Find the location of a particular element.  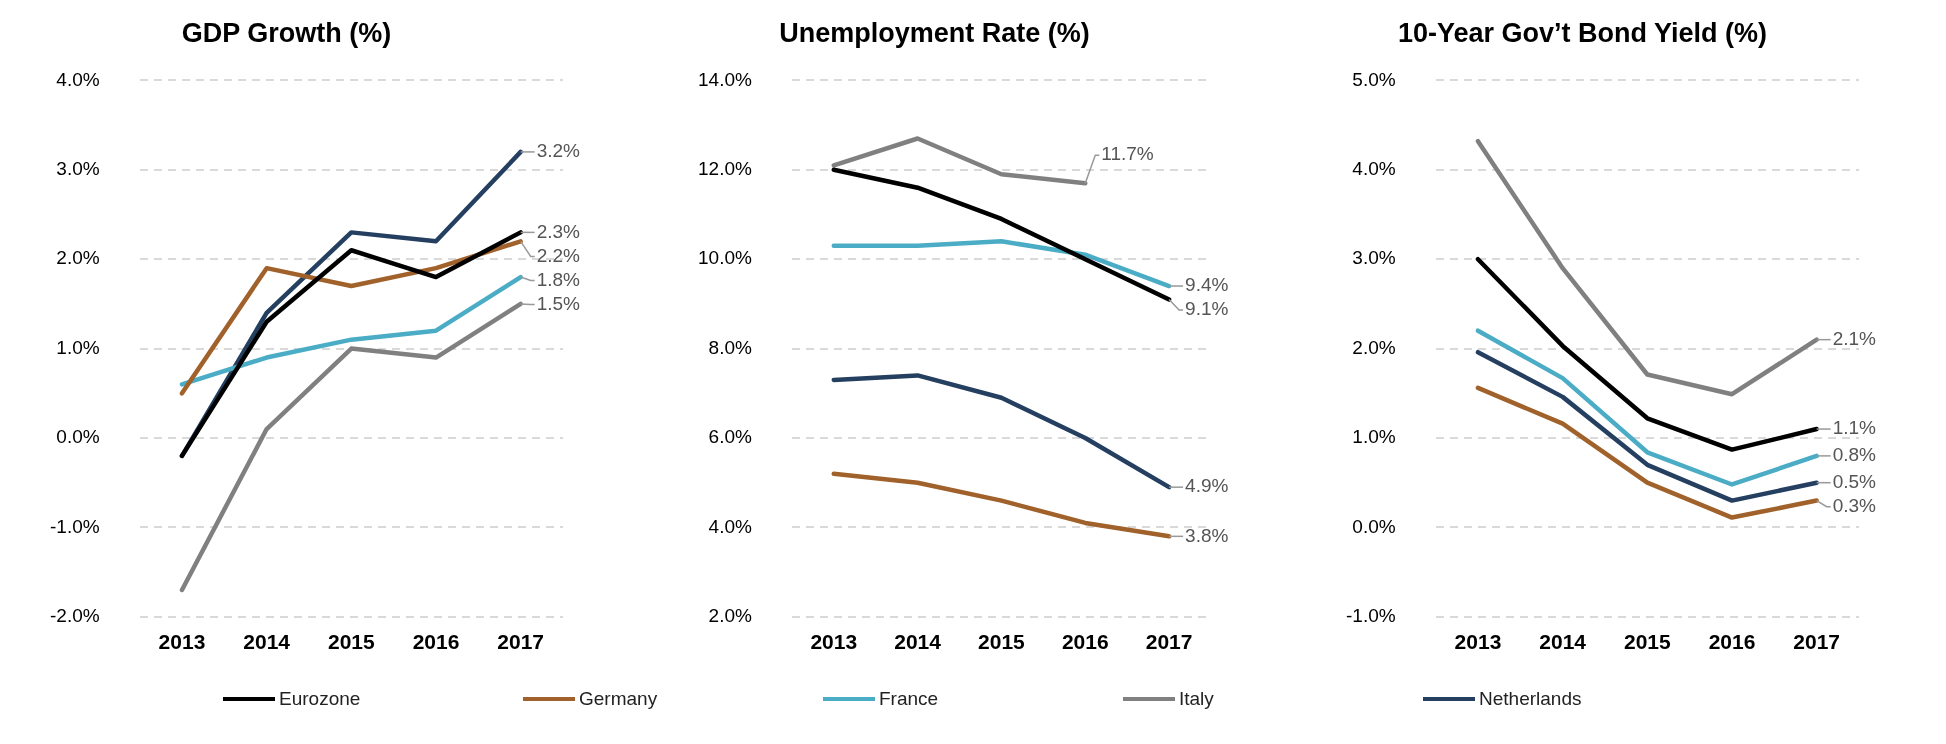

y-tick-label: 10.0% is located at coordinates (725, 258).